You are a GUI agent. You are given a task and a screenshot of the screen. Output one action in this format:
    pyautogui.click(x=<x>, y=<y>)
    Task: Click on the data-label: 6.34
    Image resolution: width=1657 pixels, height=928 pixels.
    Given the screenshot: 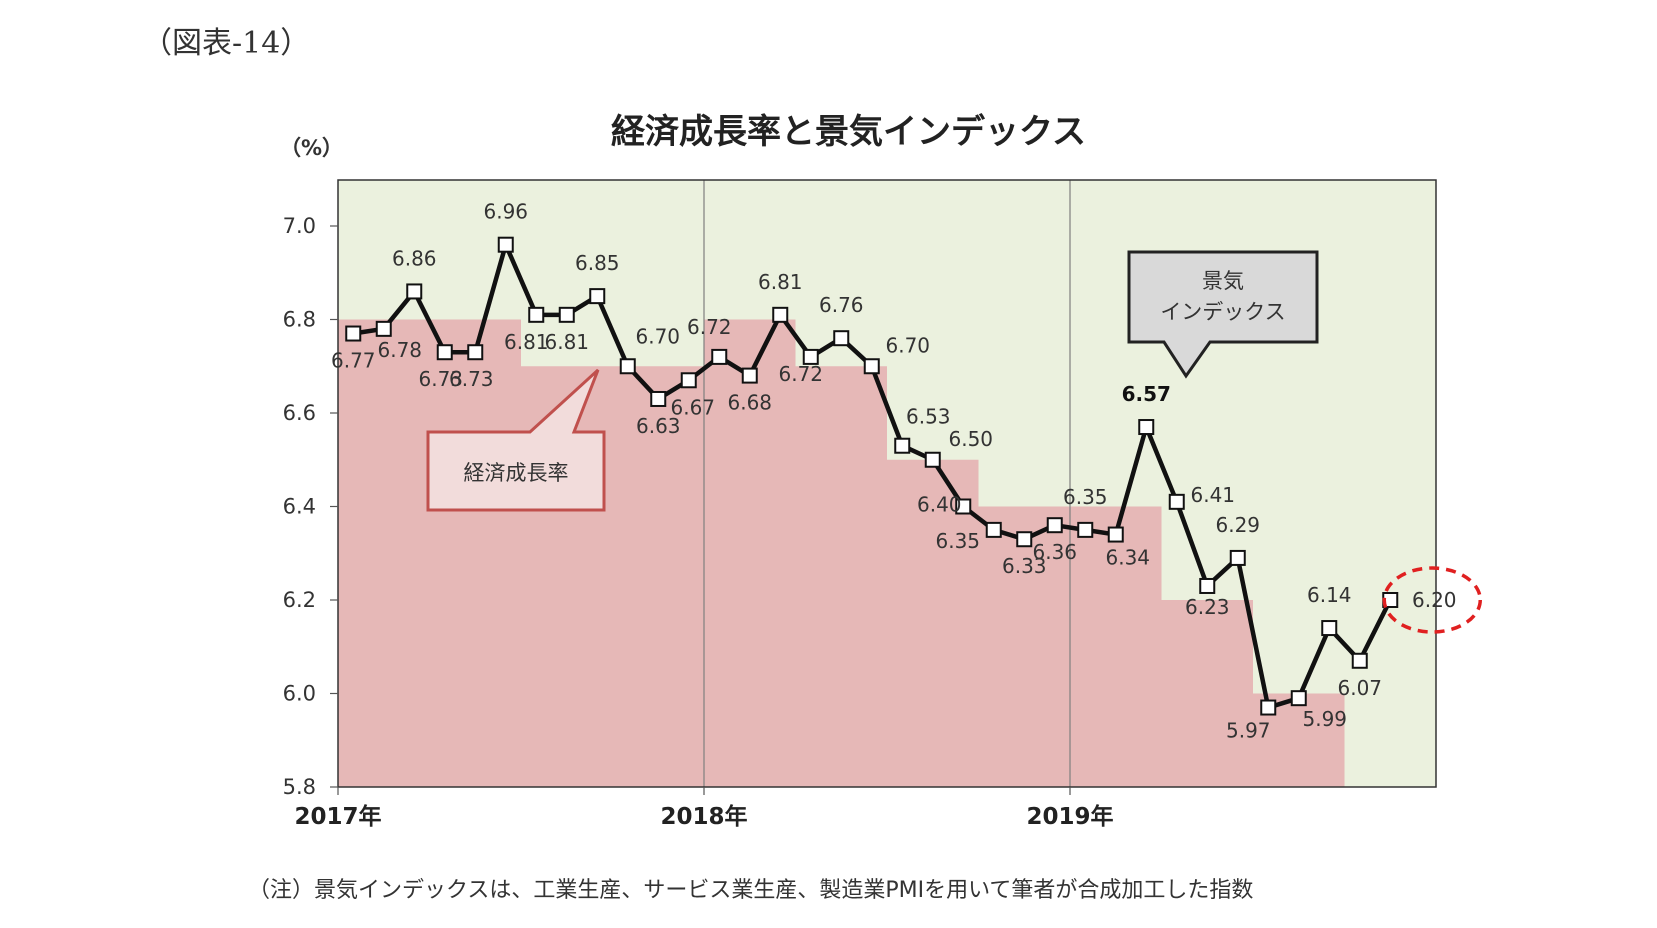 What is the action you would take?
    pyautogui.click(x=1127, y=558)
    